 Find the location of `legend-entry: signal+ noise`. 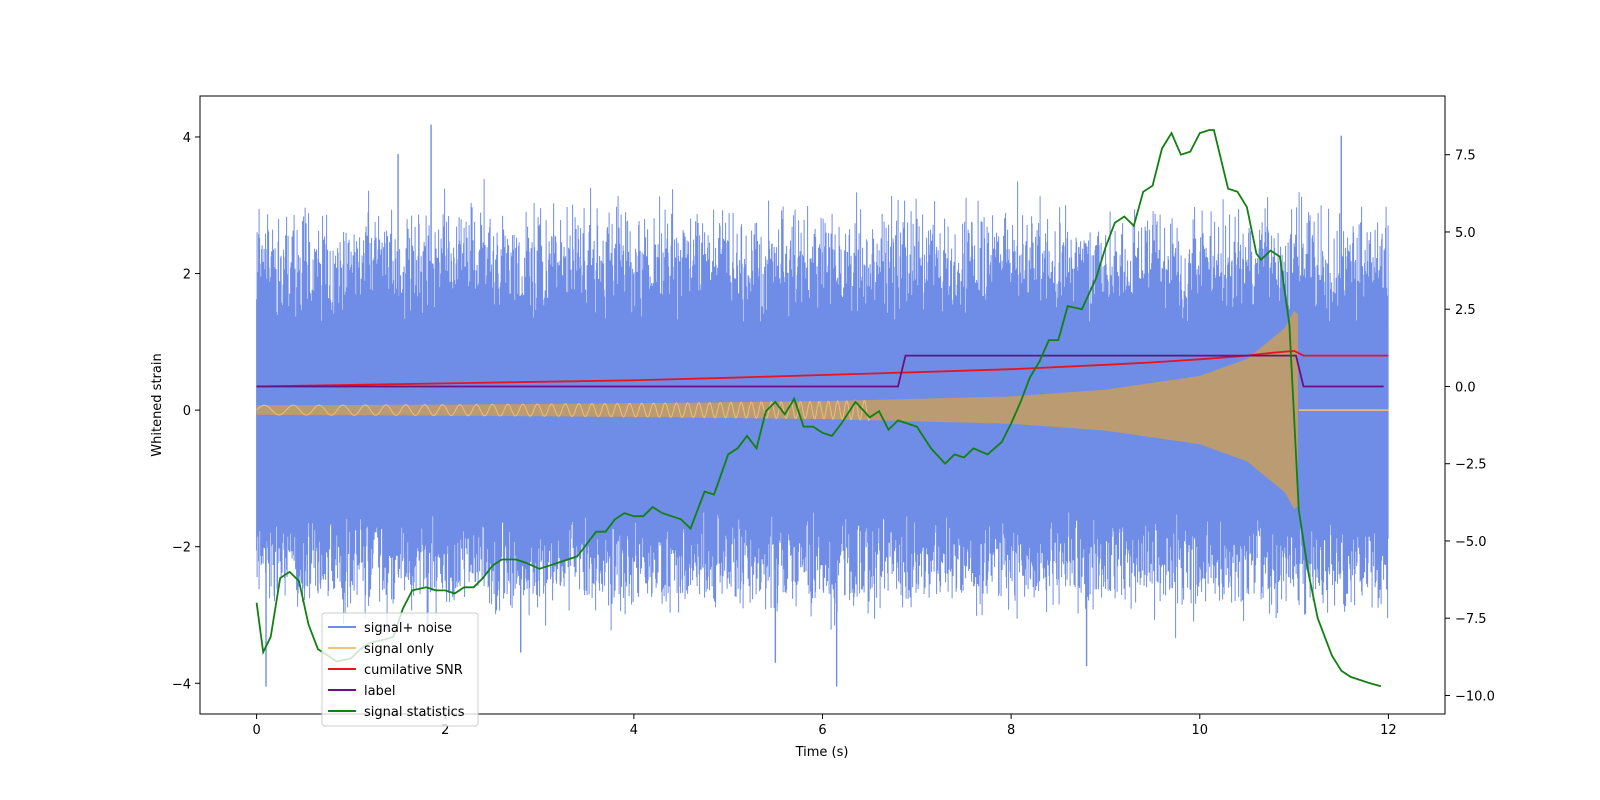

legend-entry: signal+ noise is located at coordinates (408, 628).